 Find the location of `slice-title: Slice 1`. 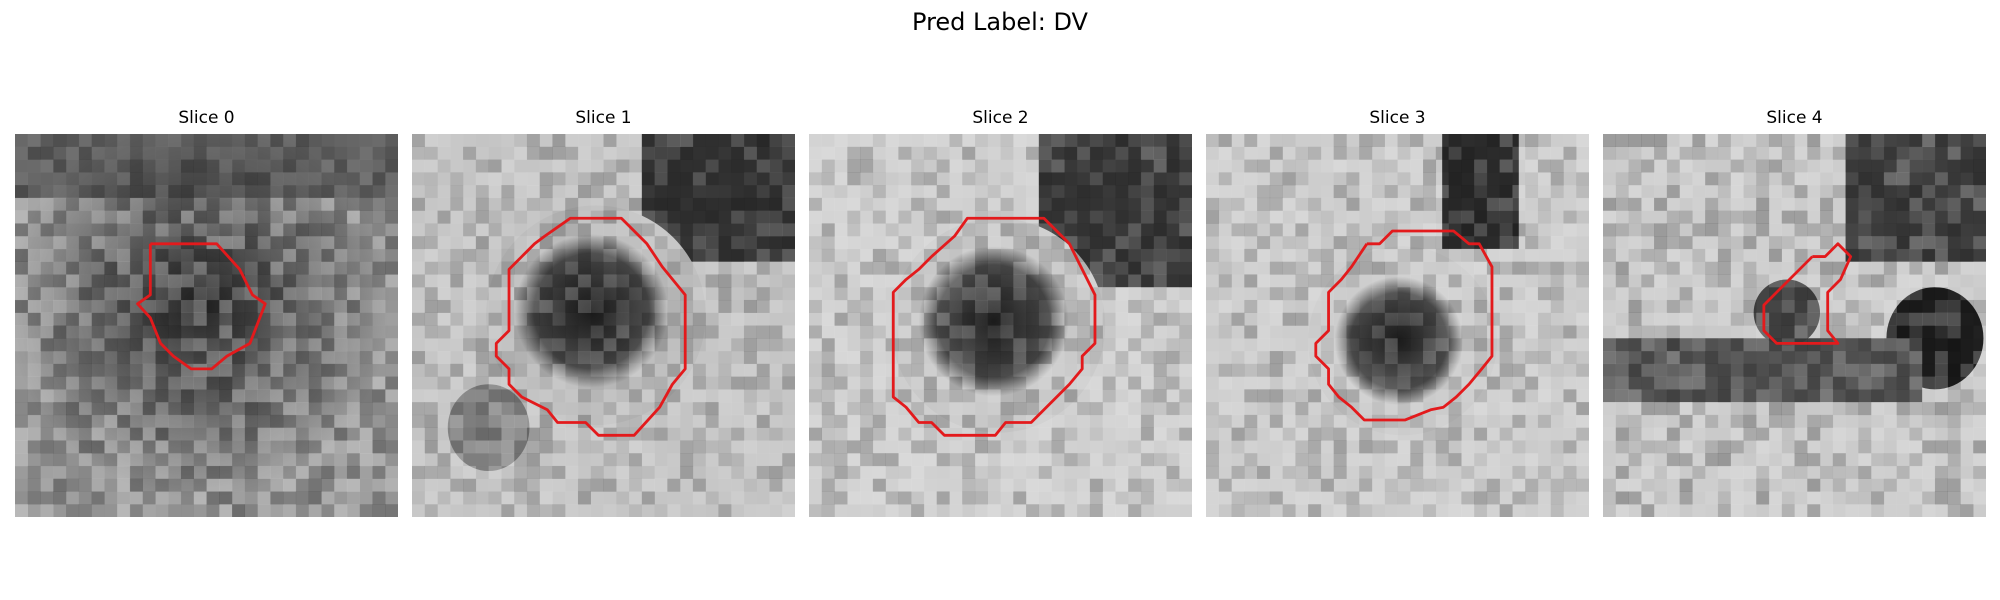

slice-title: Slice 1 is located at coordinates (603, 118).